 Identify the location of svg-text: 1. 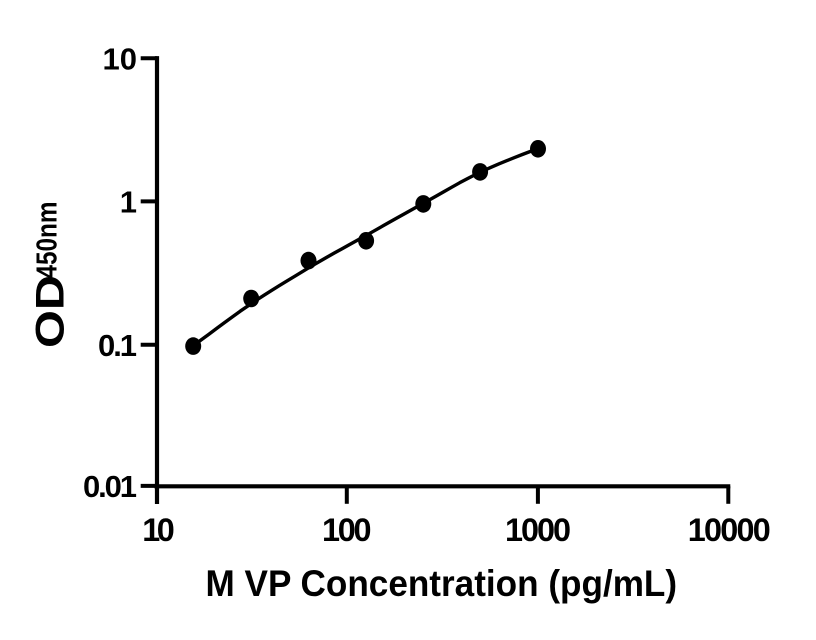
(128, 202).